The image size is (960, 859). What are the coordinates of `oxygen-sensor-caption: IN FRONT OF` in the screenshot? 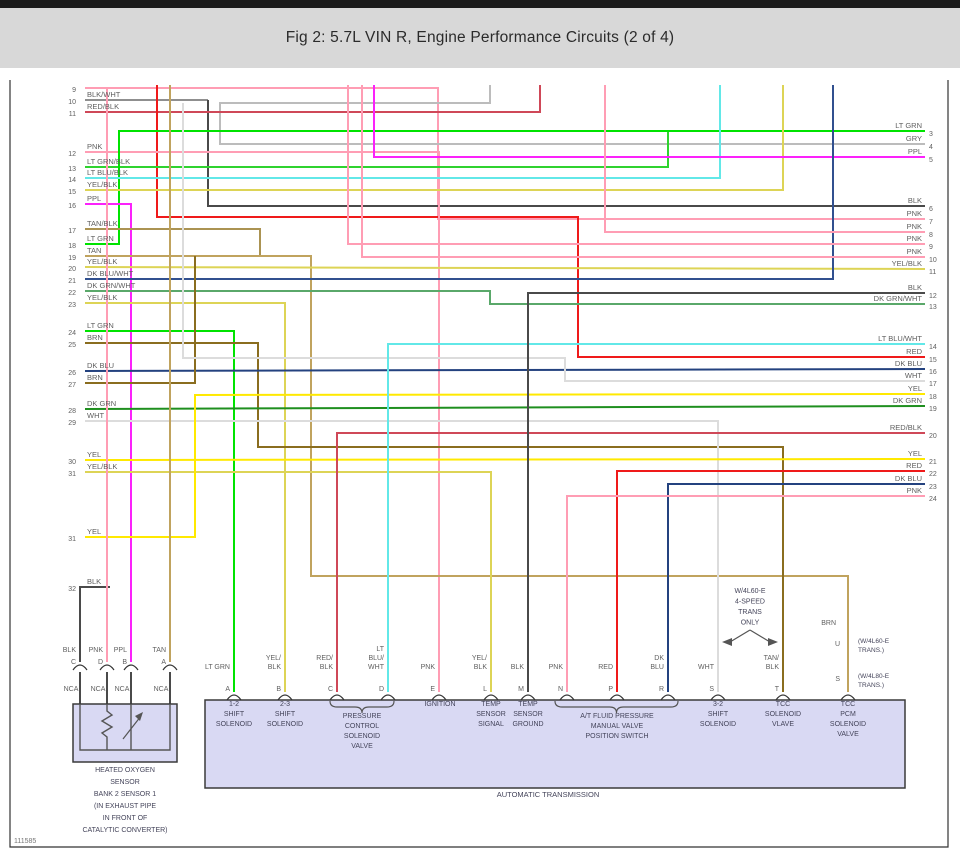 It's located at (125, 818).